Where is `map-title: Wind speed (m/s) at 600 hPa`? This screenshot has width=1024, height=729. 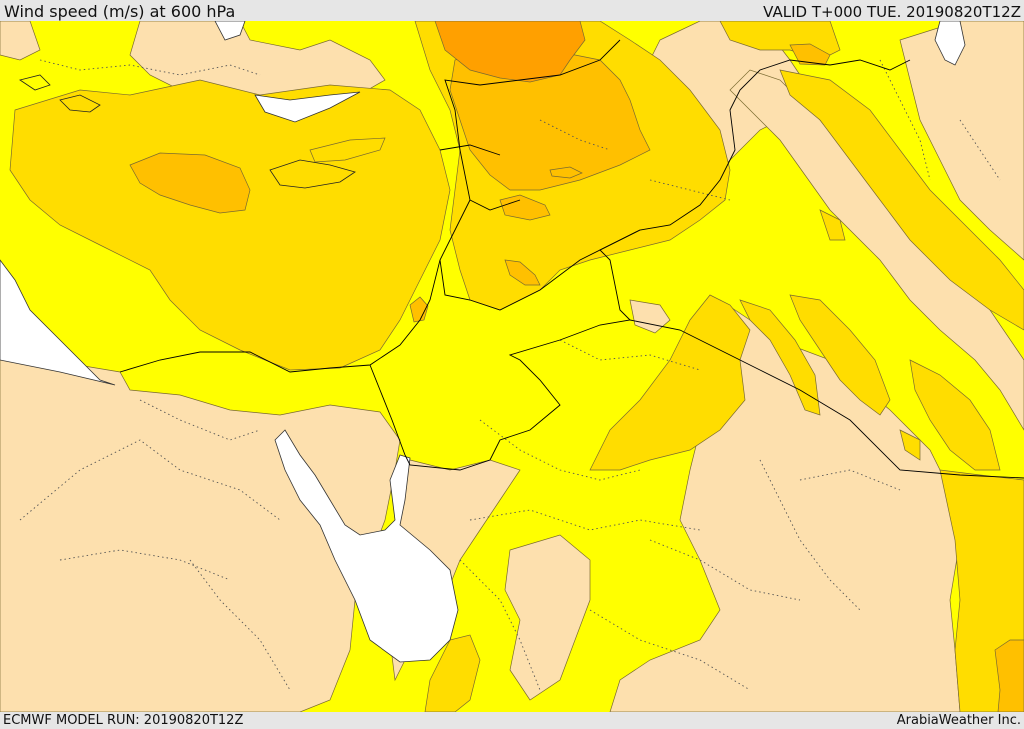
map-title: Wind speed (m/s) at 600 hPa is located at coordinates (120, 11).